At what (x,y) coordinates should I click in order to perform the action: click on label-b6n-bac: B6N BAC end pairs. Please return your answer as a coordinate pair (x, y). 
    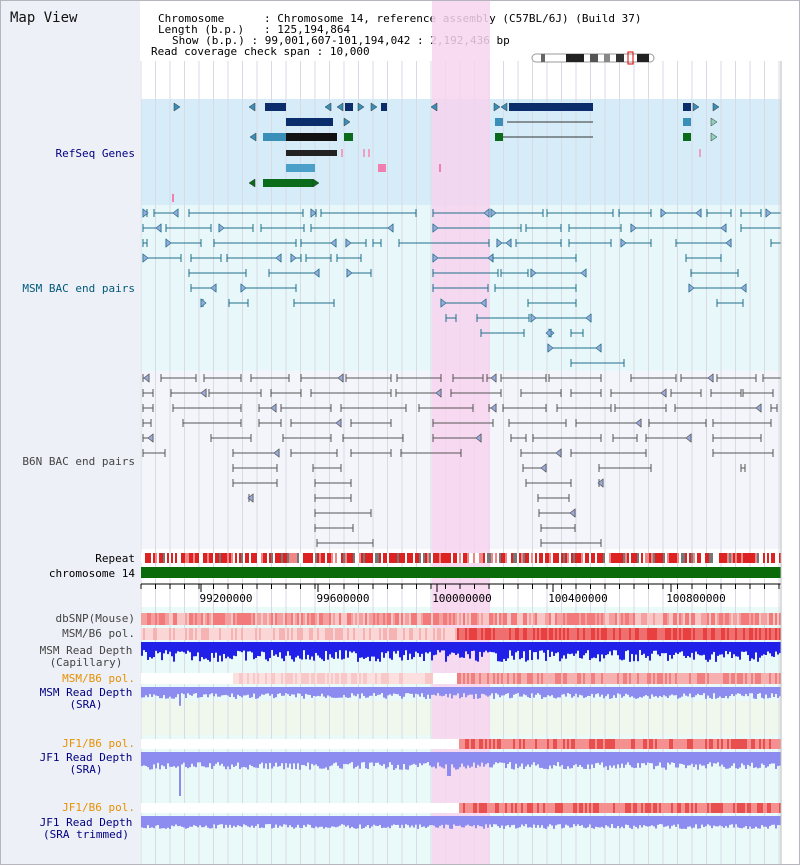
    Looking at the image, I should click on (78, 461).